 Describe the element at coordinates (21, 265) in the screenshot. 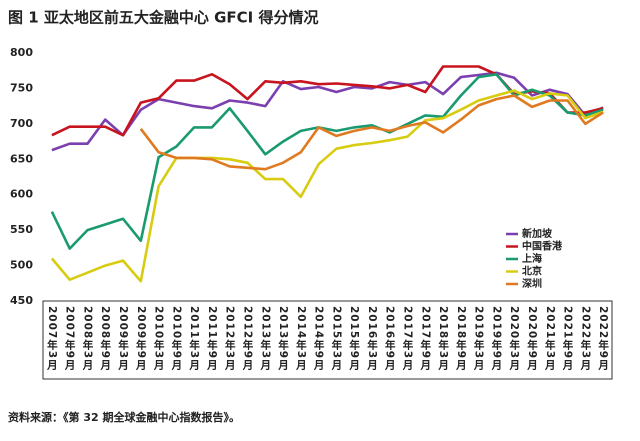

I see `y-tick-label: 500` at that location.